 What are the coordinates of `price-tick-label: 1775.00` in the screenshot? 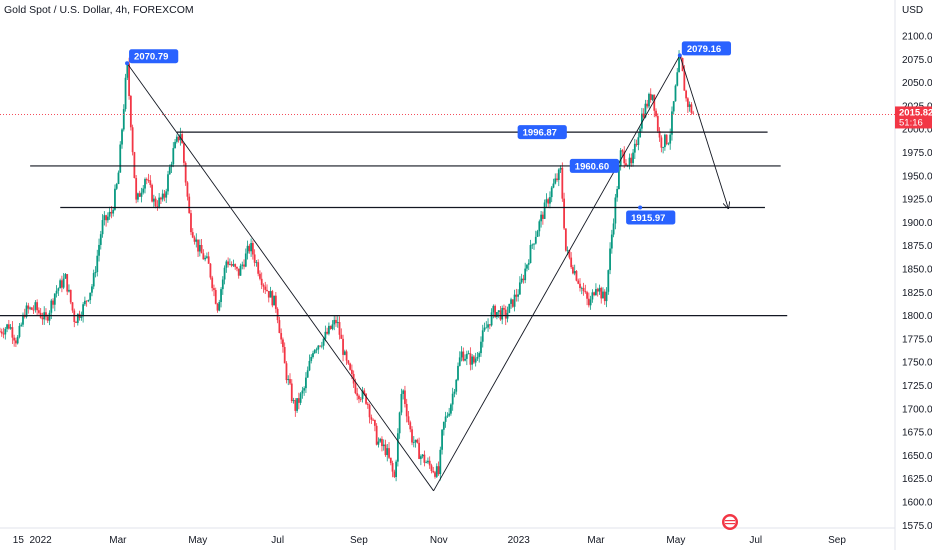 It's located at (917, 339).